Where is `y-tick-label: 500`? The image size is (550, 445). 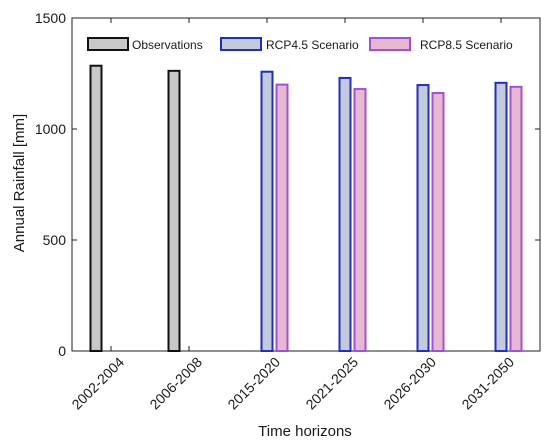 y-tick-label: 500 is located at coordinates (55, 240).